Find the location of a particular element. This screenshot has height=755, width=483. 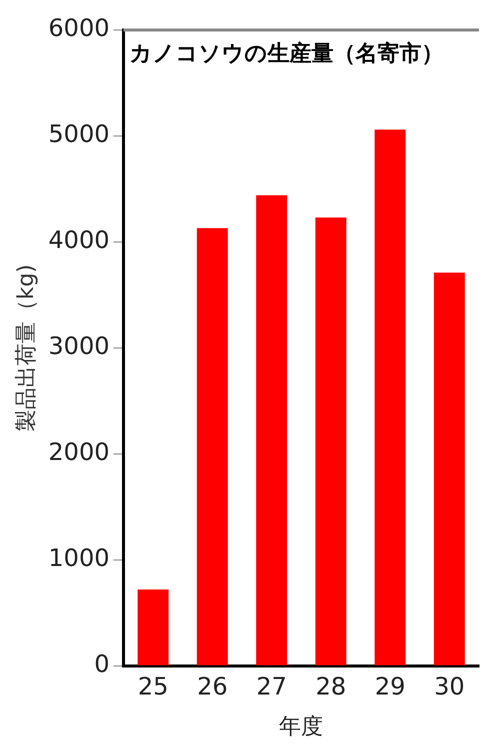

y-tick-label: 1000 is located at coordinates (79, 558).